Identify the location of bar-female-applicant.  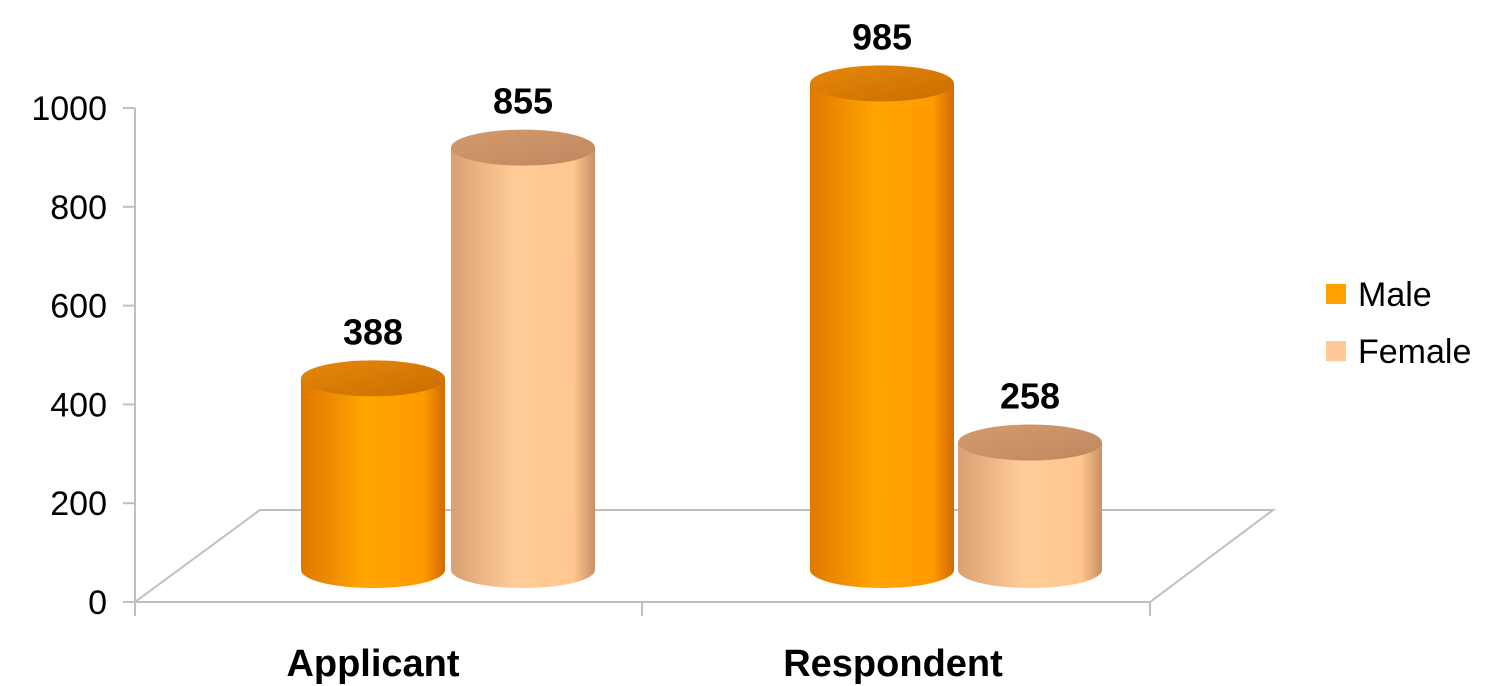
(523, 358).